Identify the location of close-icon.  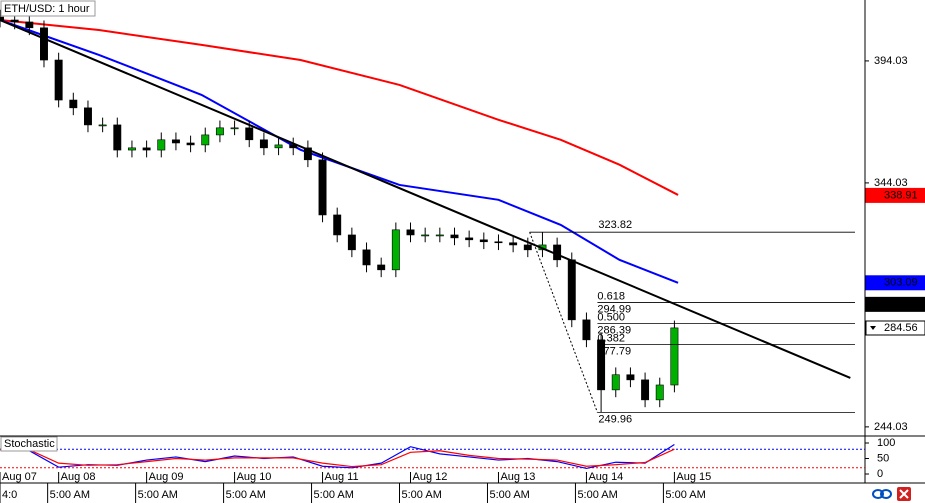
(904, 494).